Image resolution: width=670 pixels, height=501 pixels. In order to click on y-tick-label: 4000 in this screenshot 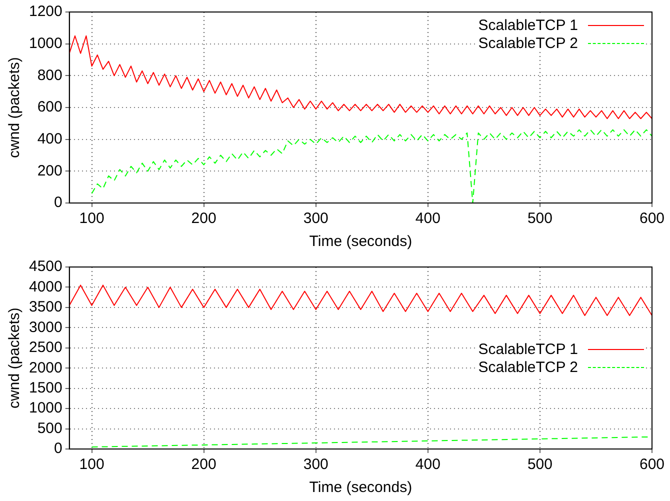, I will do `click(45, 287)`.